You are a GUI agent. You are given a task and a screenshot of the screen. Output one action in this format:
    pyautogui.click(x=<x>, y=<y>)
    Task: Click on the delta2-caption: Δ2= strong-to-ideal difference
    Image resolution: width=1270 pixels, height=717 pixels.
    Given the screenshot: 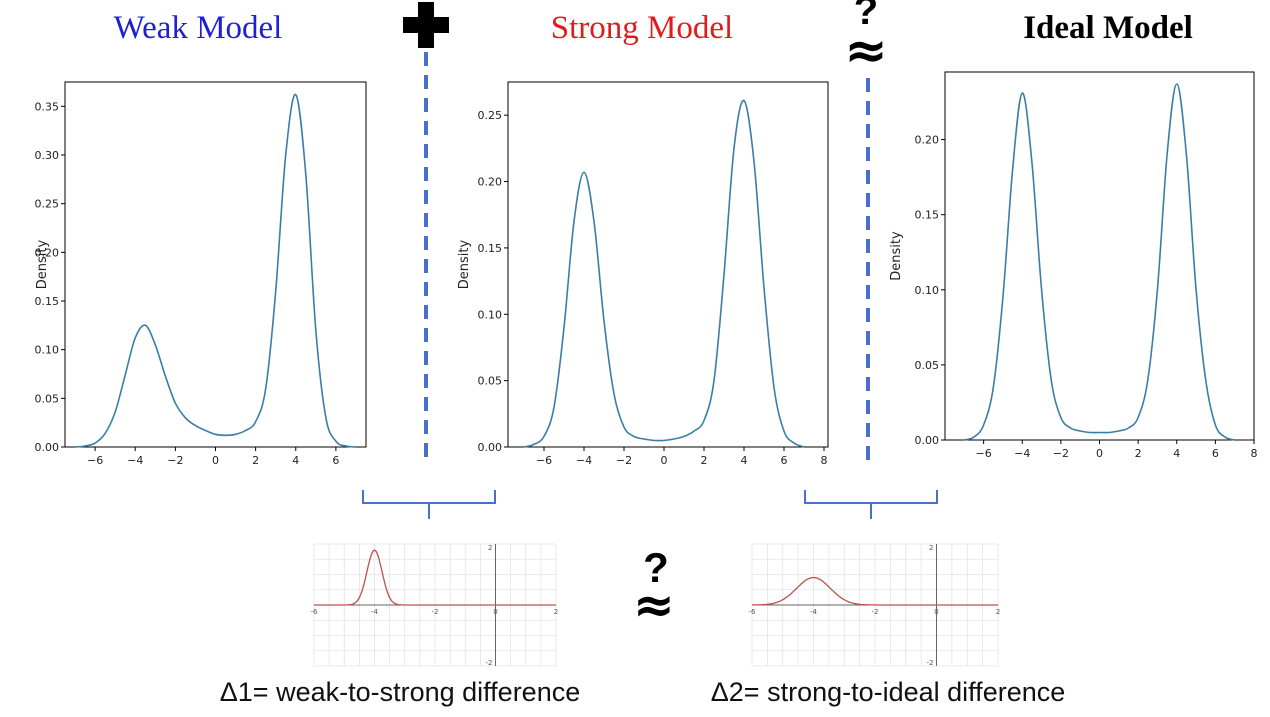 What is the action you would take?
    pyautogui.click(x=888, y=692)
    